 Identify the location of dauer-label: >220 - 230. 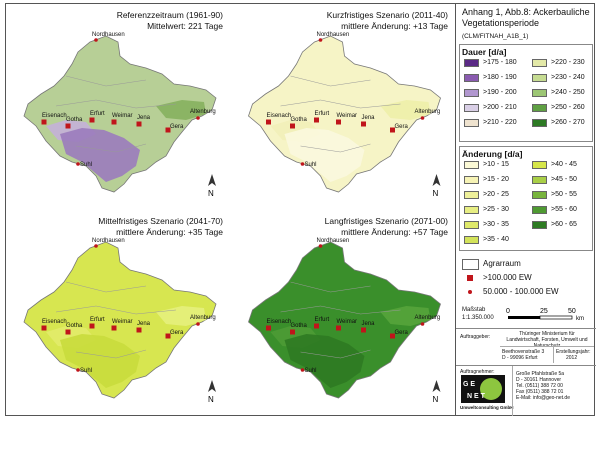
(568, 62).